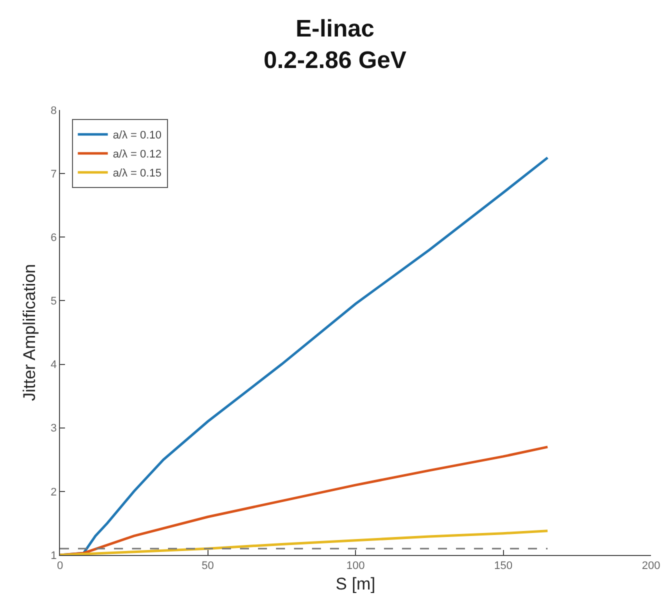 This screenshot has width=670, height=610. I want to click on x-tick-label: 50, so click(208, 566).